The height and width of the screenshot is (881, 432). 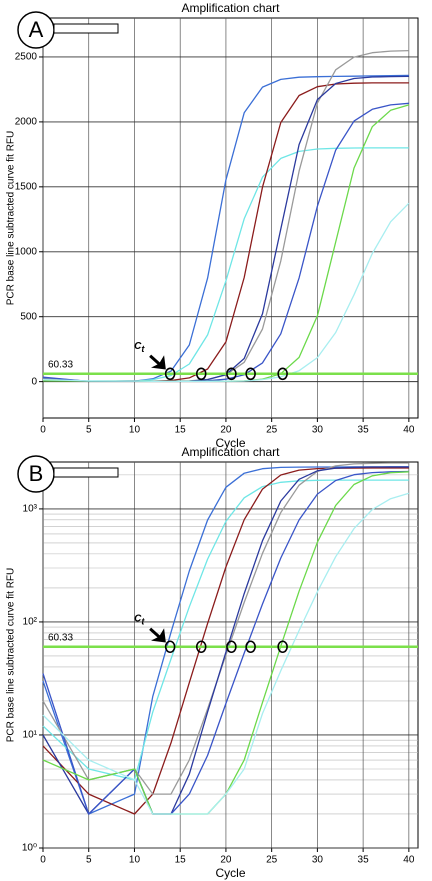 What do you see at coordinates (29, 848) in the screenshot?
I see `y-tick-label: 10⁰` at bounding box center [29, 848].